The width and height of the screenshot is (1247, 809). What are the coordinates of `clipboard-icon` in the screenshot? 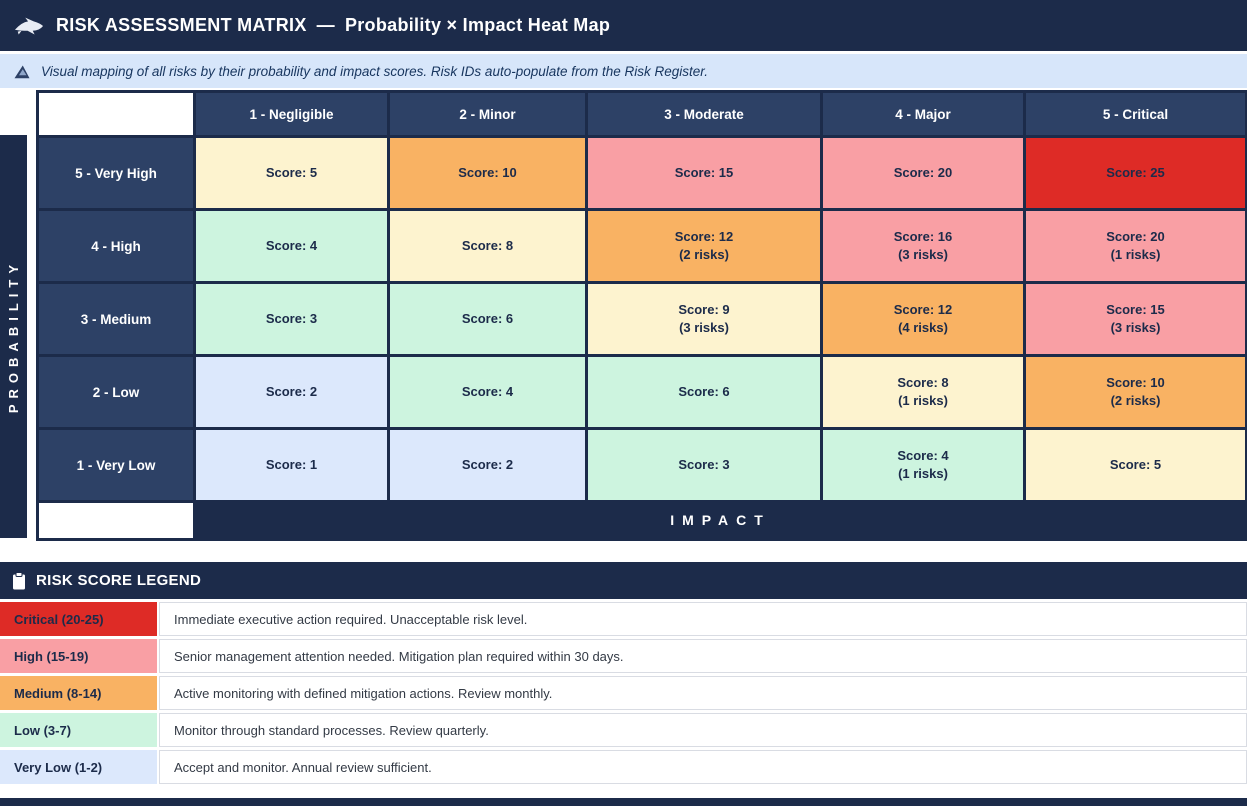 It's located at (19, 580).